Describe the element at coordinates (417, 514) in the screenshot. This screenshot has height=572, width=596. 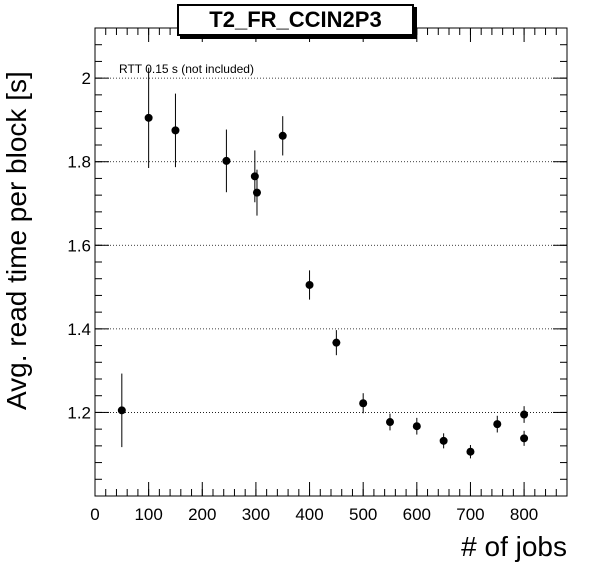
I see `x-tick-label: 600` at that location.